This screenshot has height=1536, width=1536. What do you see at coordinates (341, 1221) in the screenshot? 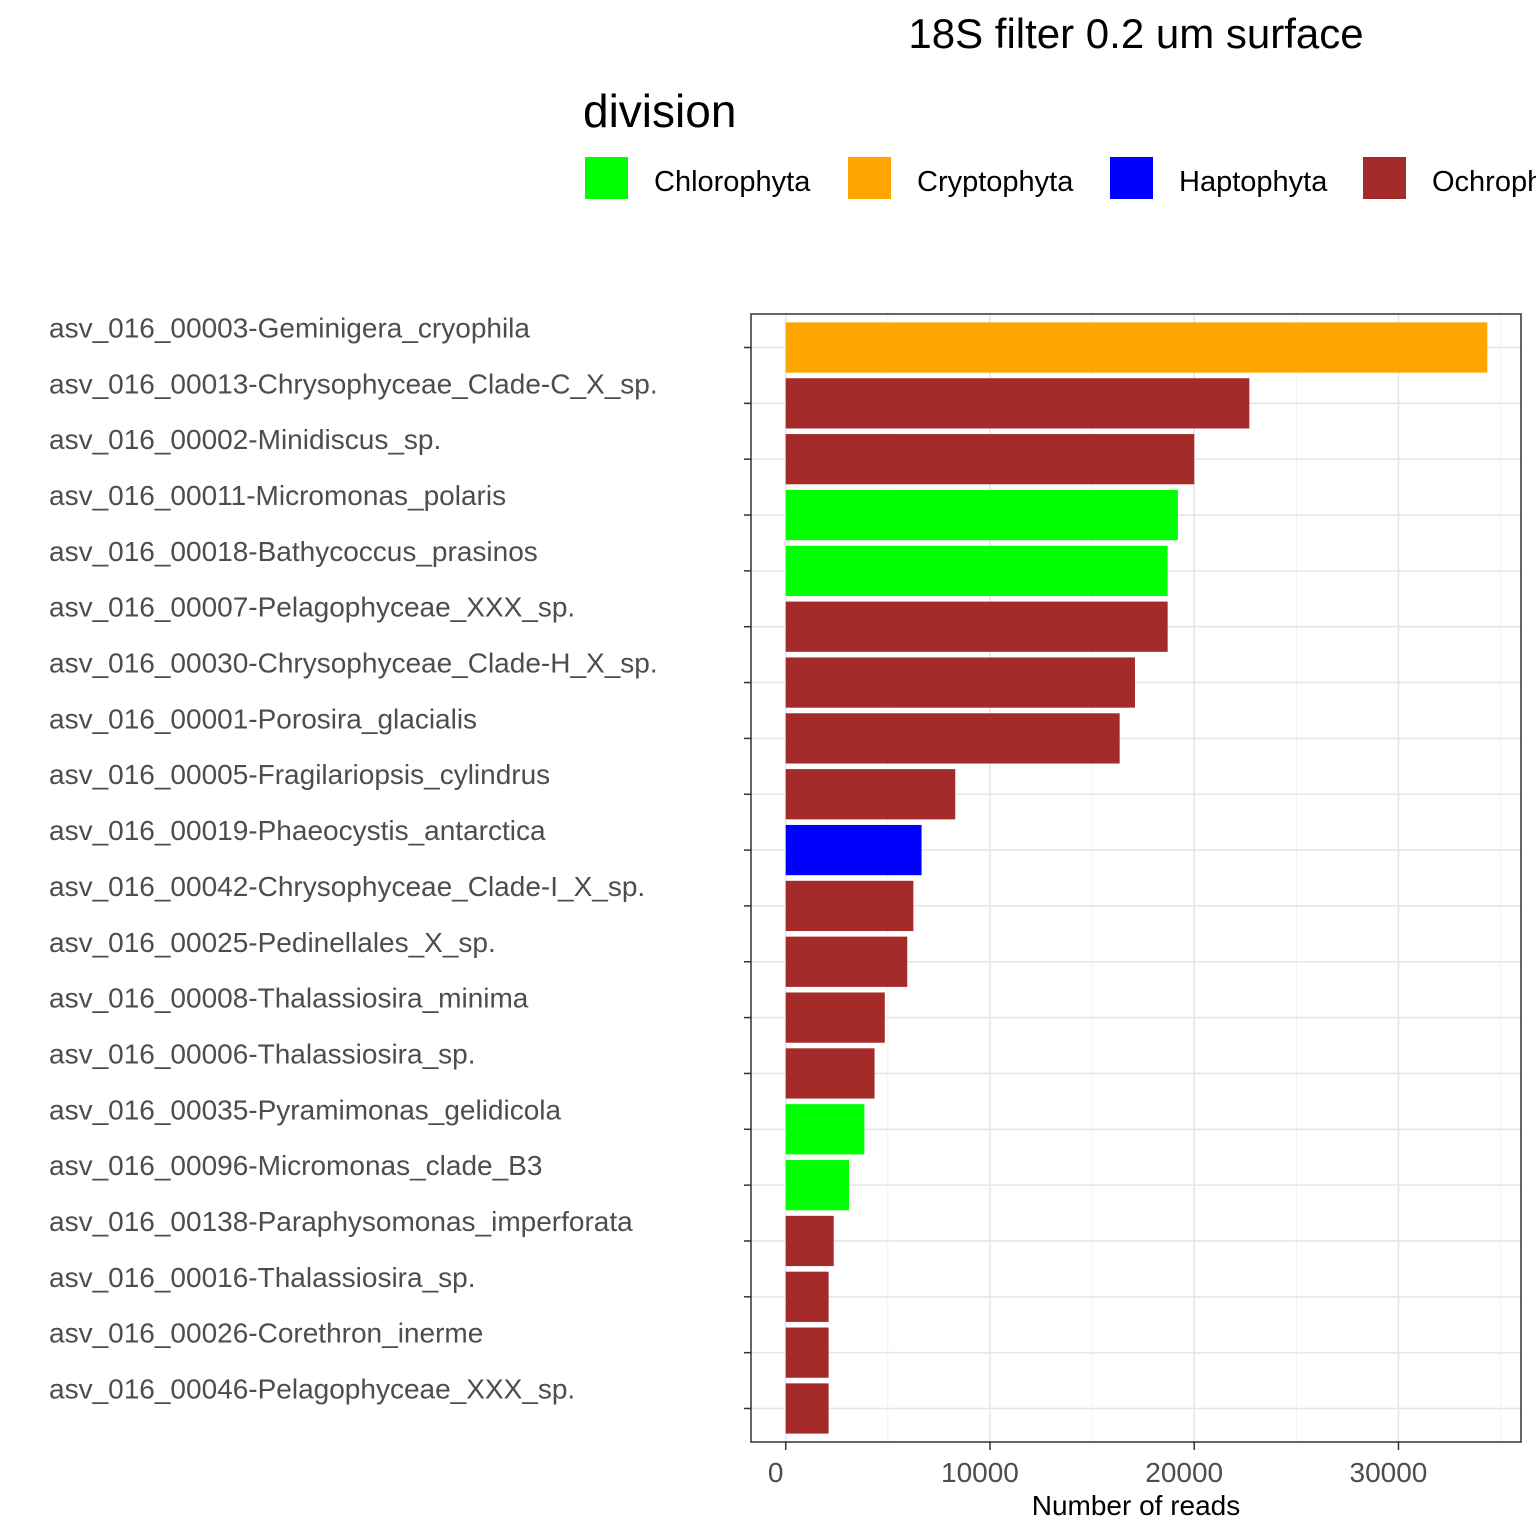
I see `y-tick-label: asv_016_00138-Paraphysomonas_imperforata` at bounding box center [341, 1221].